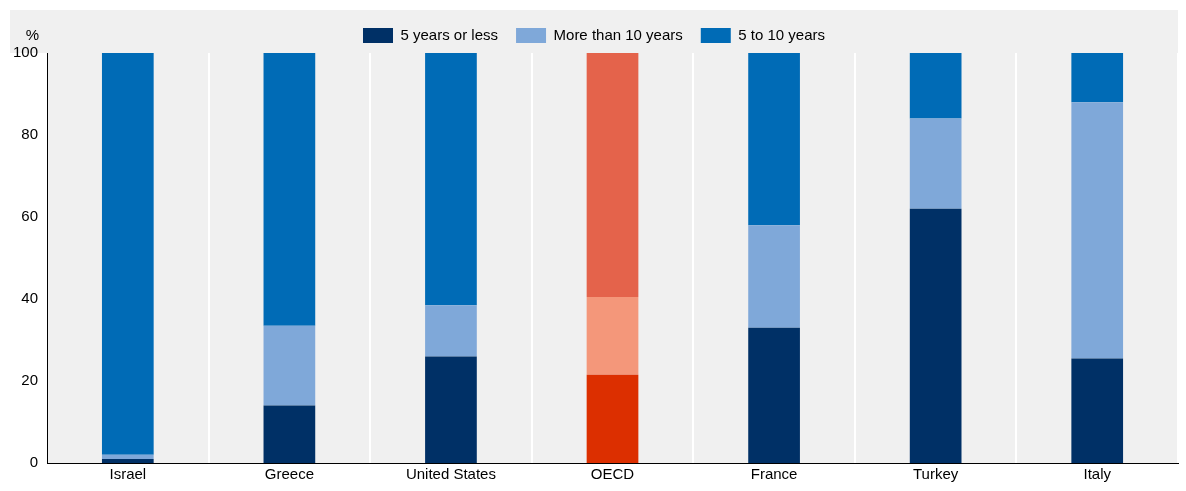 The width and height of the screenshot is (1186, 491). Describe the element at coordinates (34, 462) in the screenshot. I see `y-tick-label: 0` at that location.